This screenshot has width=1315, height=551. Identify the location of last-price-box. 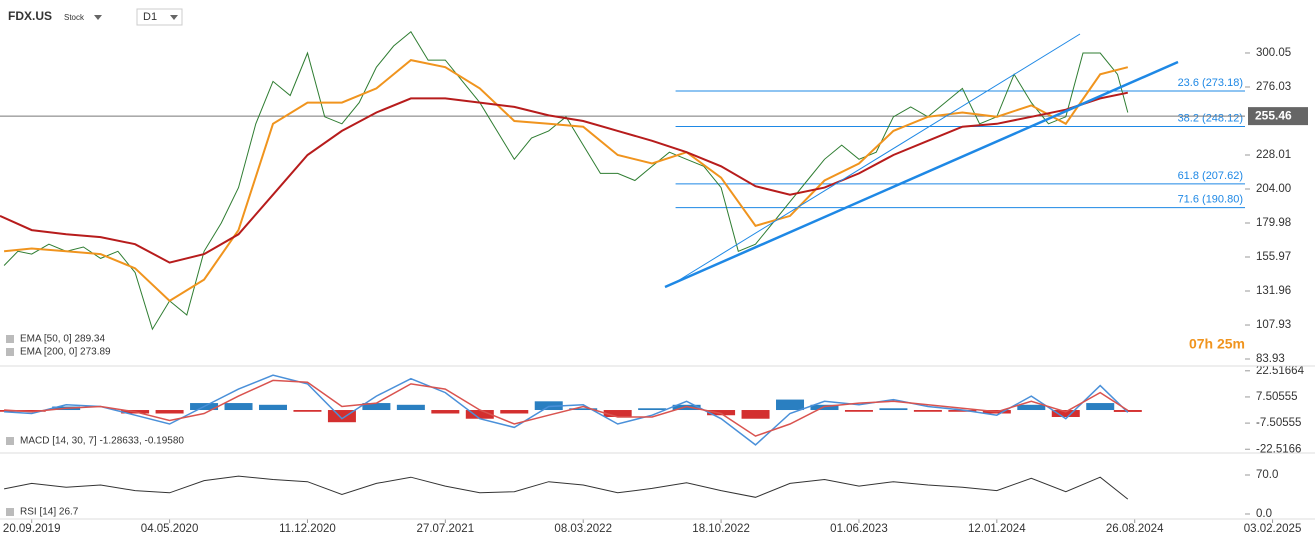
(1278, 116).